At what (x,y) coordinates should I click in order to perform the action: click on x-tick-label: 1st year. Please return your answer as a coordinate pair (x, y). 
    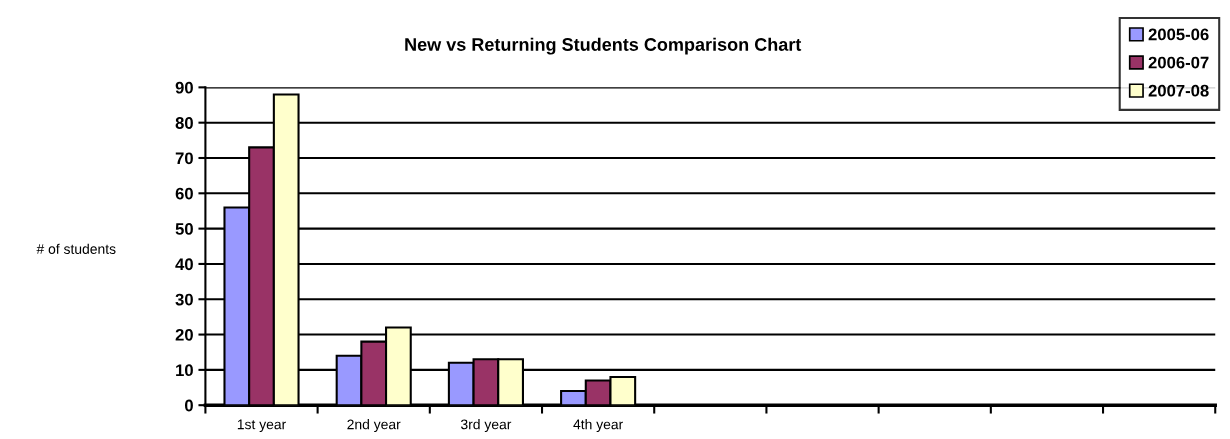
    Looking at the image, I should click on (261, 426).